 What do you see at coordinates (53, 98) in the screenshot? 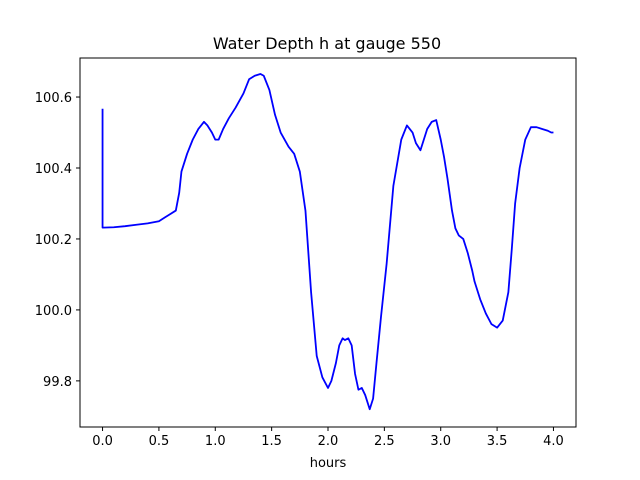
I see `y-tick-label: 100.6` at bounding box center [53, 98].